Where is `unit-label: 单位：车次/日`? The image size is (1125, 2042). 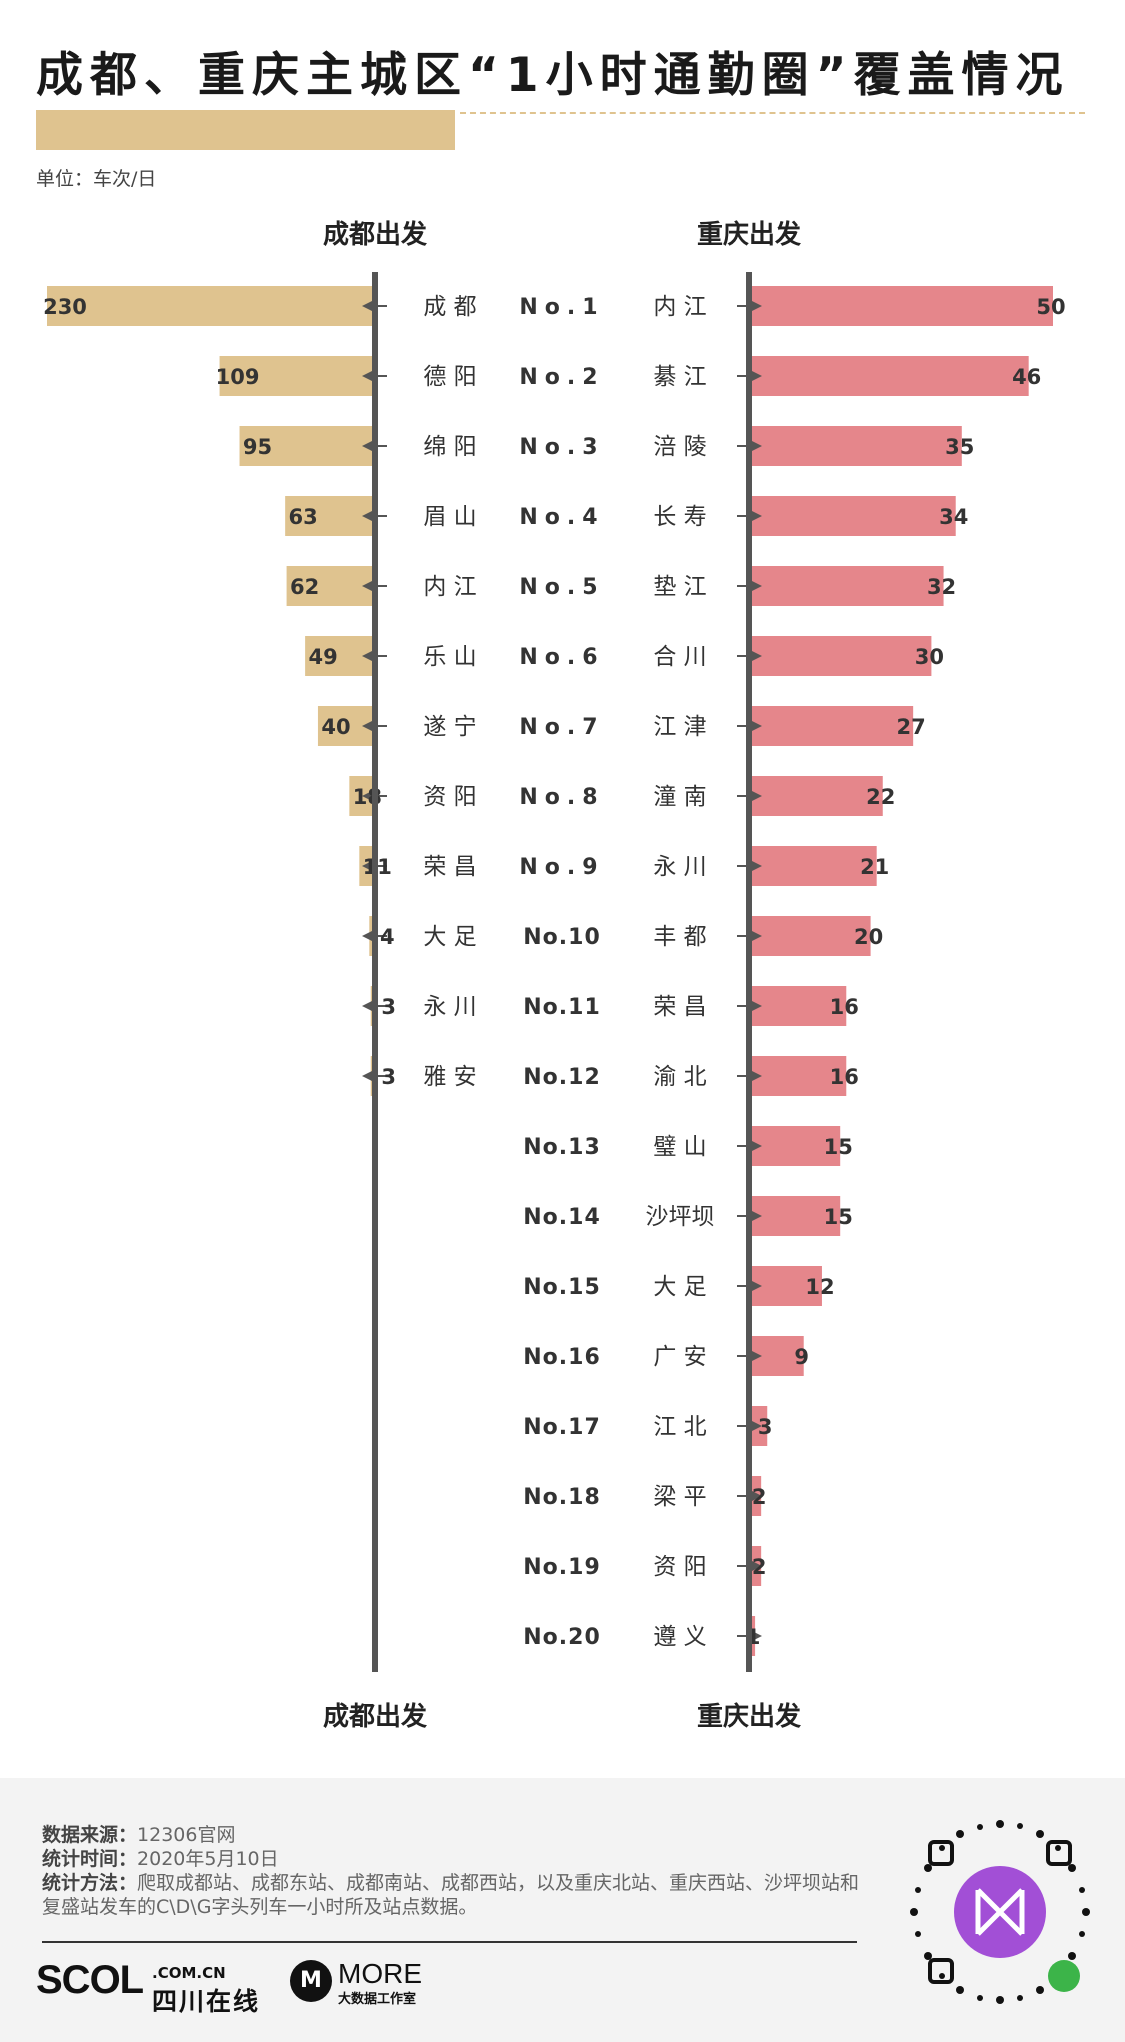
unit-label: 单位：车次/日 is located at coordinates (96, 179).